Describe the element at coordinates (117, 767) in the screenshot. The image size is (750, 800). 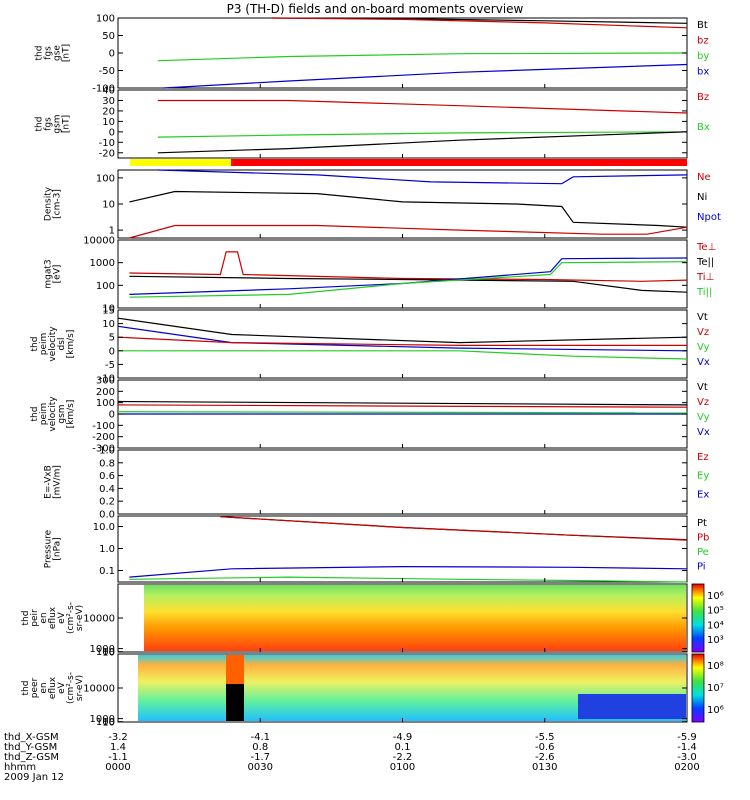
I see `footer-value: 0000` at that location.